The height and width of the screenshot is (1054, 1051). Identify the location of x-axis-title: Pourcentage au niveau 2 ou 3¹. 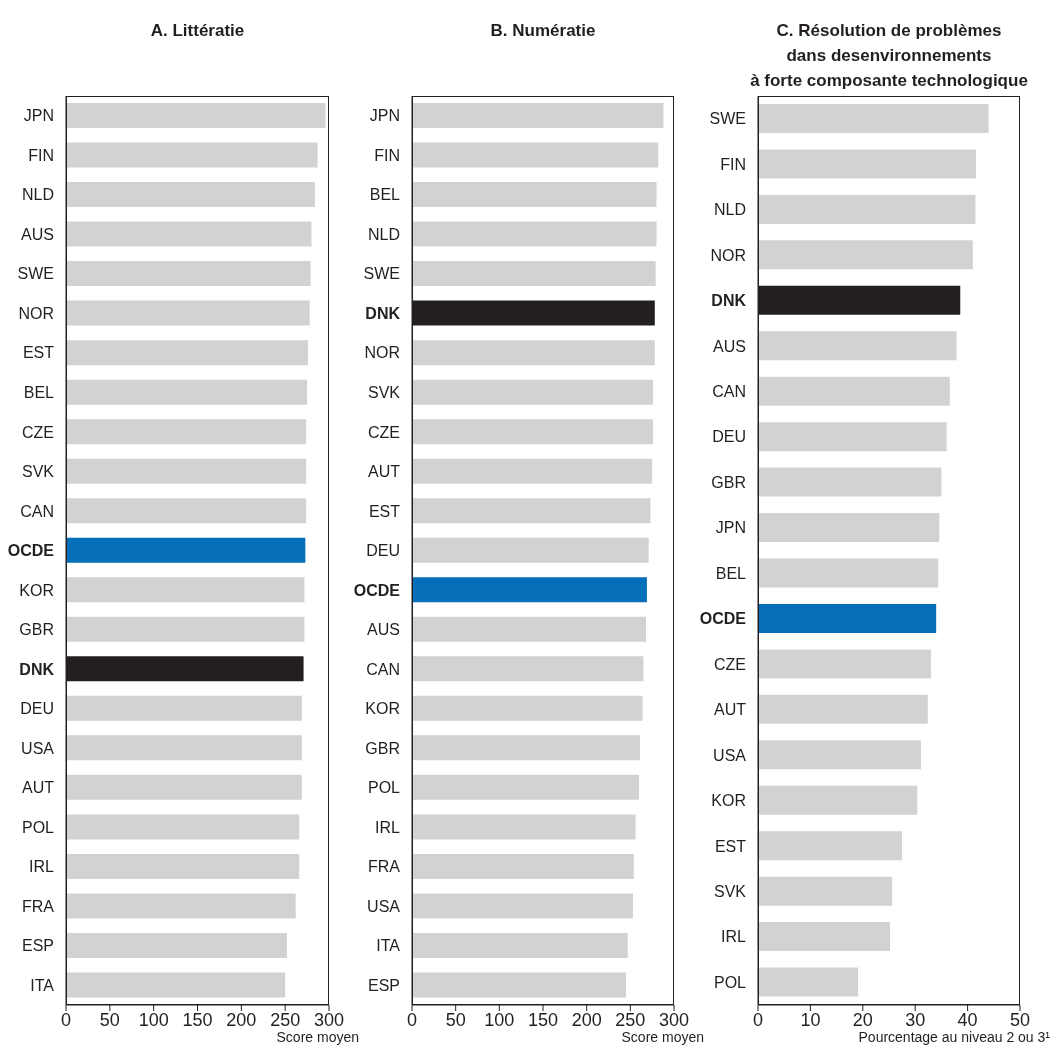
(953, 1037).